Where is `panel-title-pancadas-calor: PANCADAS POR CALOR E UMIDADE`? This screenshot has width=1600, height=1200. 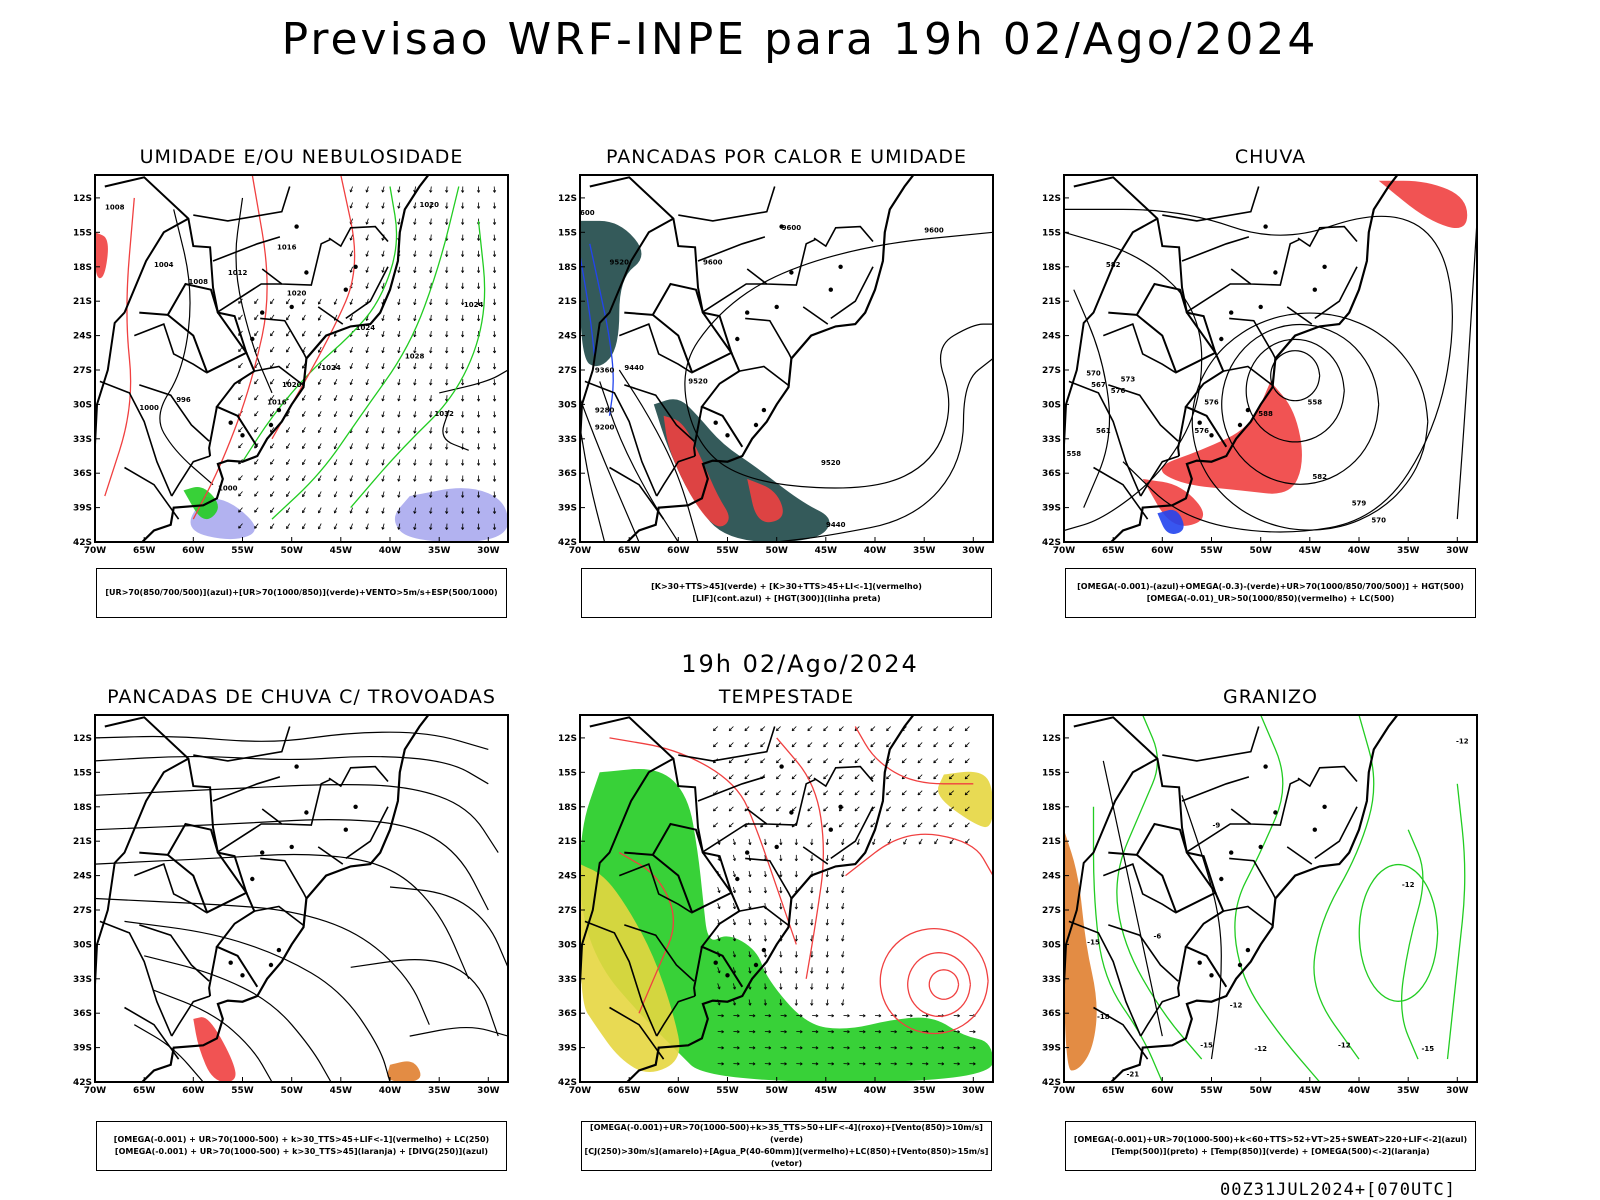
panel-title-pancadas-calor: PANCADAS POR CALOR E UMIDADE is located at coordinates (786, 157).